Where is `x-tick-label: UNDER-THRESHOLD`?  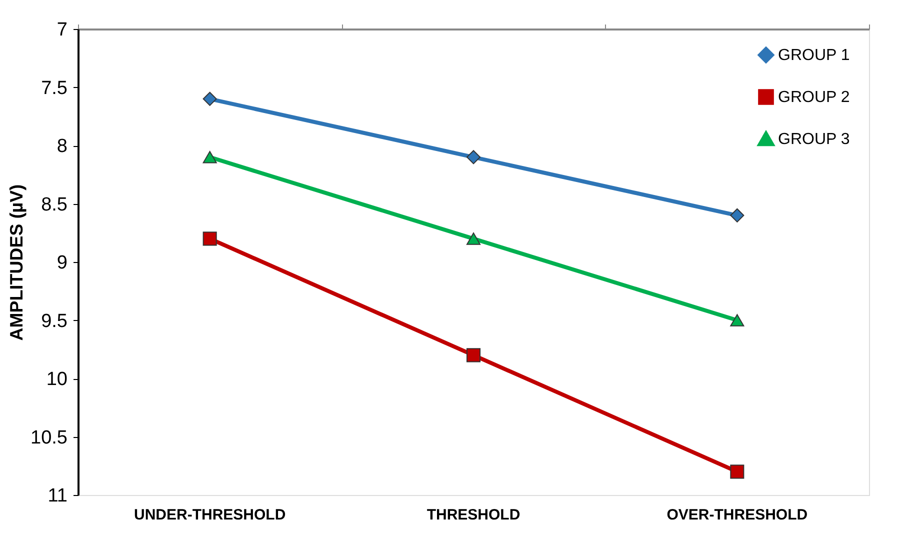 x-tick-label: UNDER-THRESHOLD is located at coordinates (210, 515).